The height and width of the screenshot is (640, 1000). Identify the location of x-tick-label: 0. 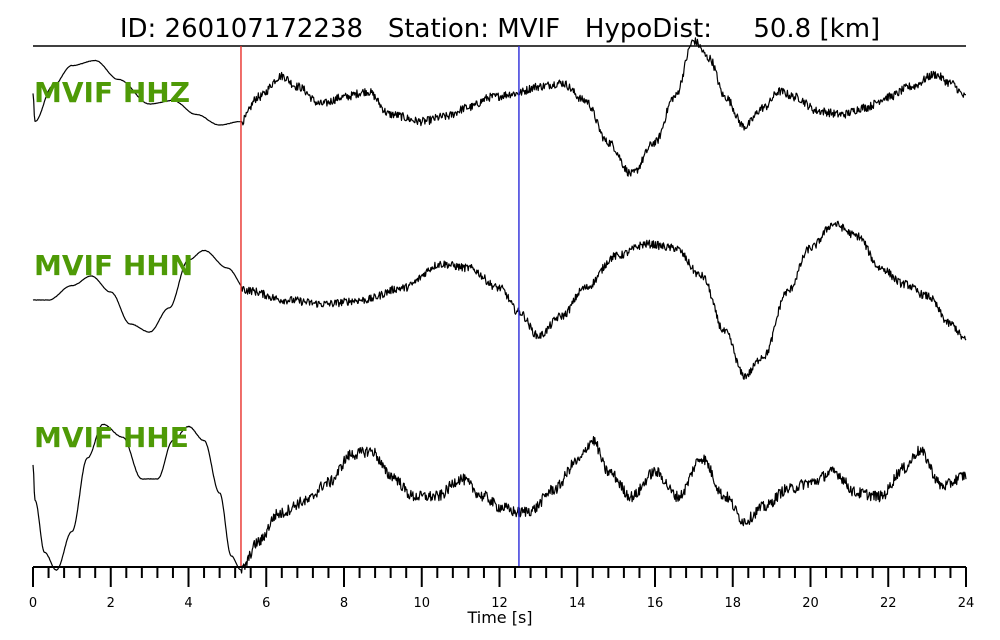
(33, 603).